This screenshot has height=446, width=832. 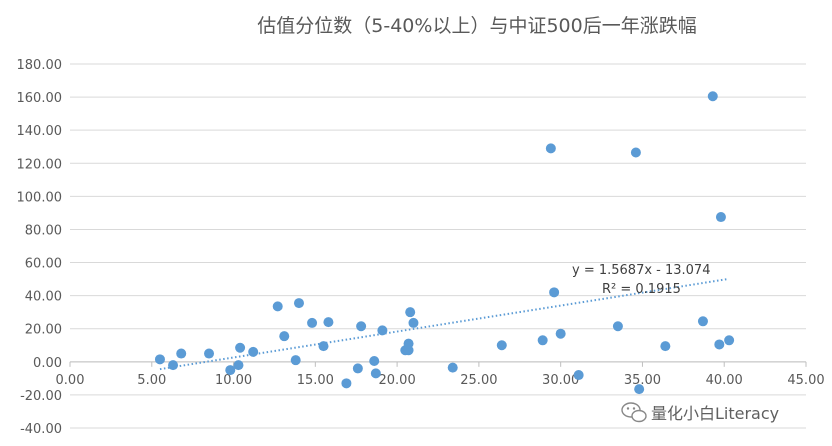 I want to click on y-tick-label: 60.00, so click(x=43, y=264).